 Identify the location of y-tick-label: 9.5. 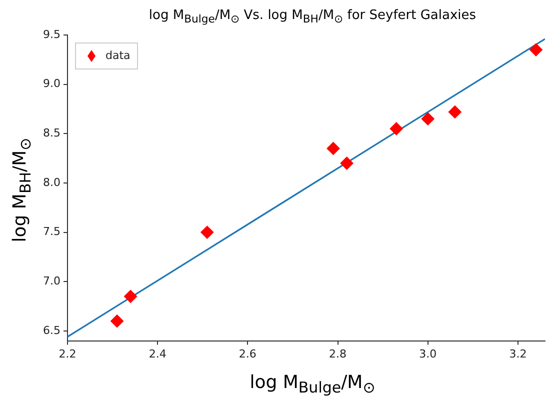
(51, 34).